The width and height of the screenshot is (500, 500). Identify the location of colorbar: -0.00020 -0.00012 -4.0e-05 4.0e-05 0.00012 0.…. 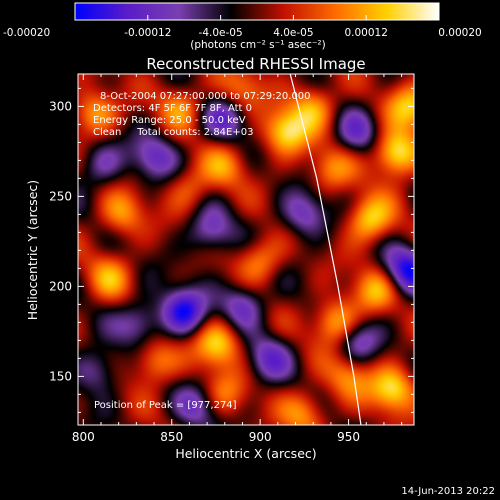
(242, 26).